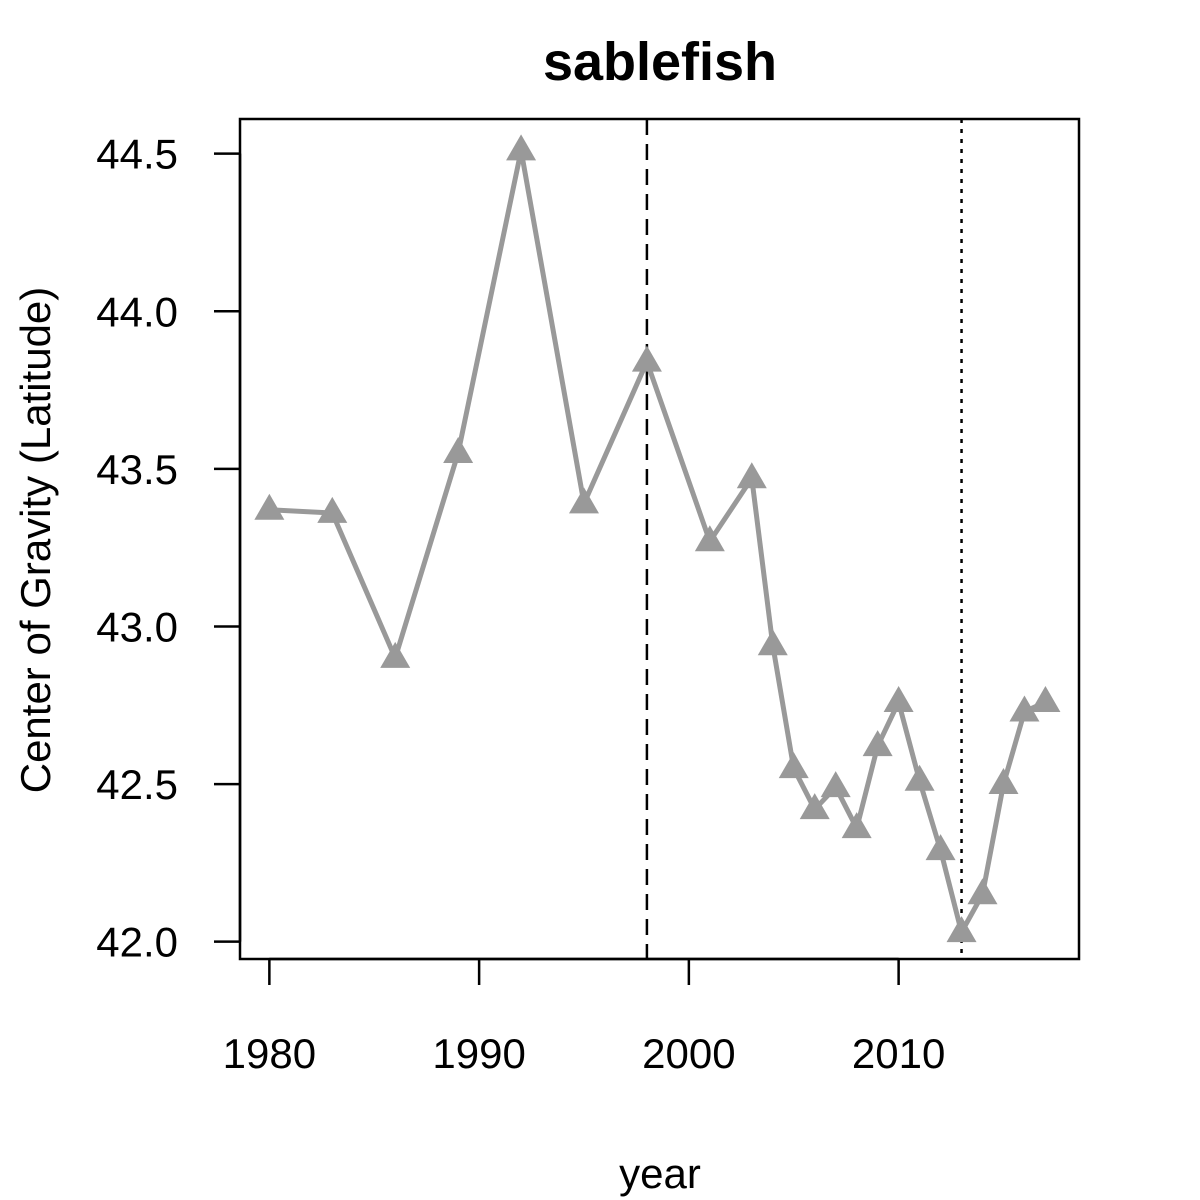 The height and width of the screenshot is (1200, 1200). I want to click on x-axis: 1980 1990 2000 2010, so click(584, 1017).